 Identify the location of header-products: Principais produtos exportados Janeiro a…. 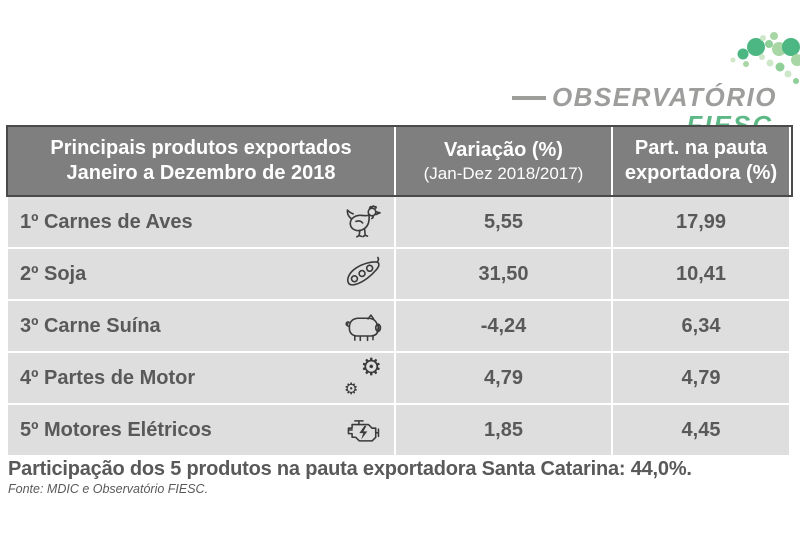
(201, 161).